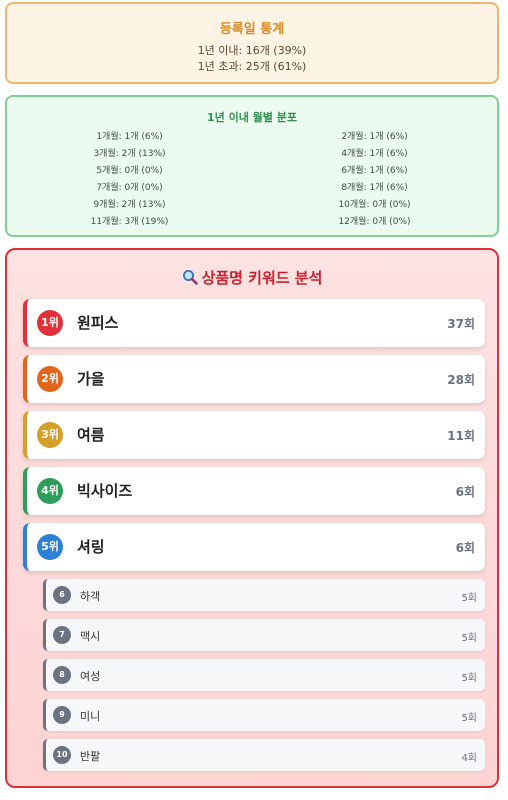 Image resolution: width=508 pixels, height=800 pixels. What do you see at coordinates (262, 278) in the screenshot?
I see `keyword-analysis-title: 상품명 키워드 분석` at bounding box center [262, 278].